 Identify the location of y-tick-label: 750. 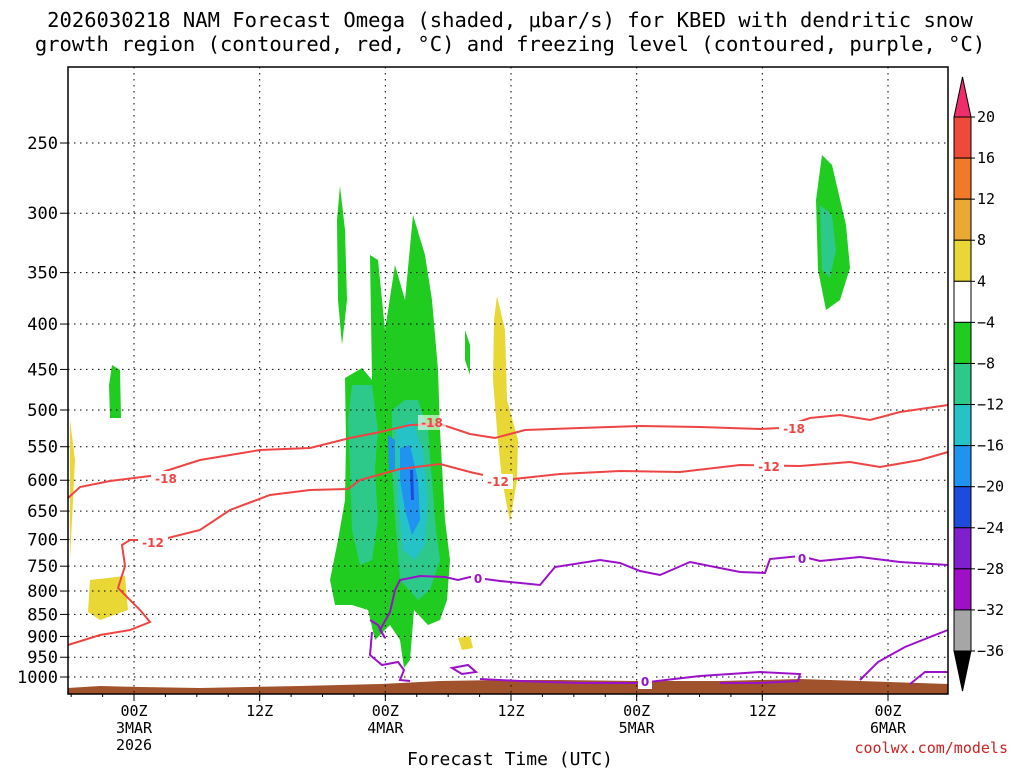
(42, 567).